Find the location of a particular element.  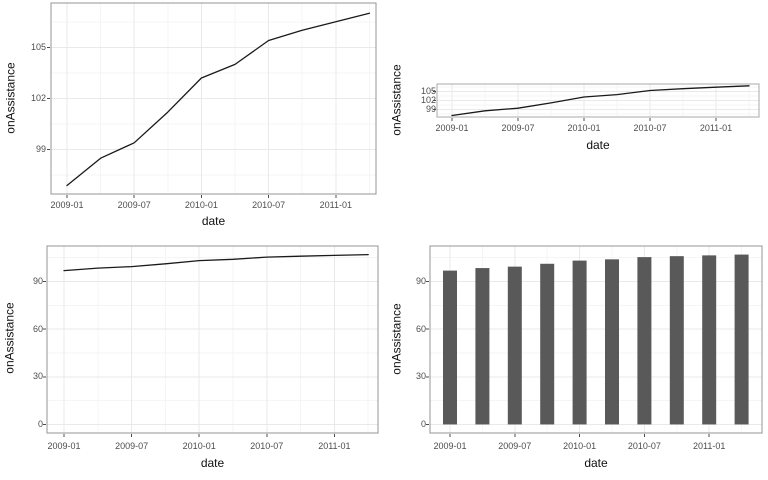

plot-panel-line-compressed is located at coordinates (596, 102).